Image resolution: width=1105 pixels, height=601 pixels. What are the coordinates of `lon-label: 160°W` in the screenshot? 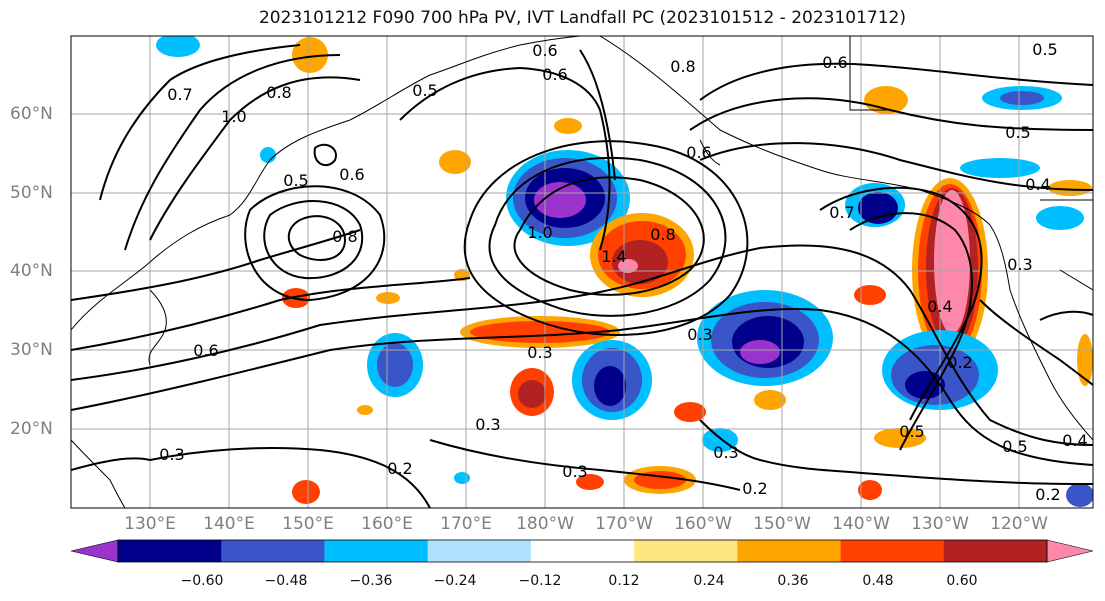 It's located at (703, 524).